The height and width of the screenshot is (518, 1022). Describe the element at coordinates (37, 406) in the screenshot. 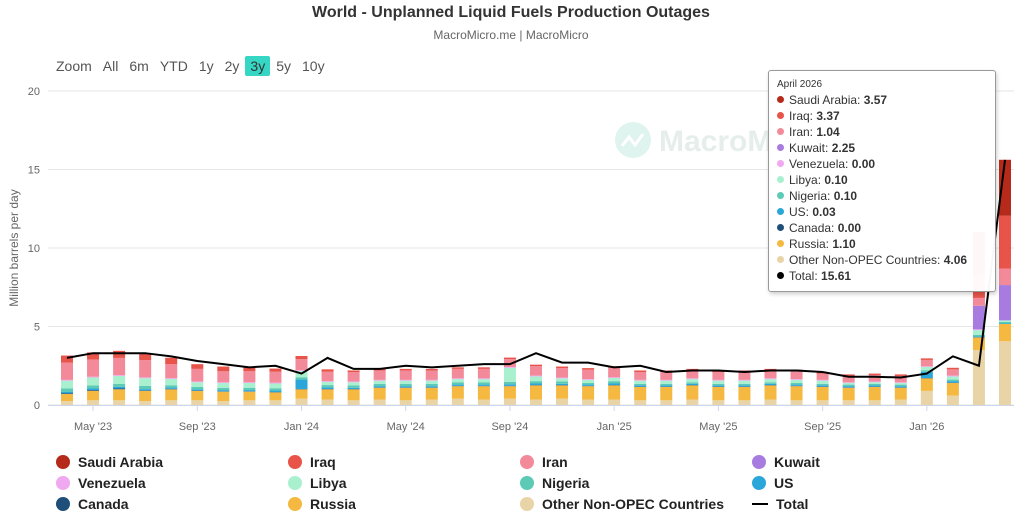

I see `y-tick-label: 0` at that location.